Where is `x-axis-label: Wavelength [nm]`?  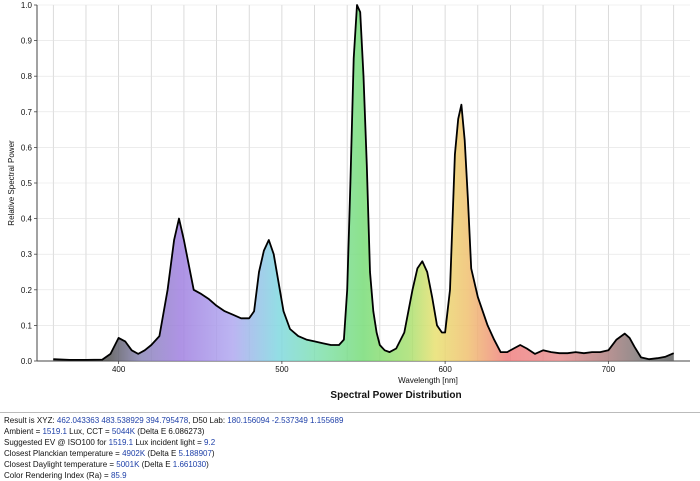 x-axis-label: Wavelength [nm] is located at coordinates (428, 380).